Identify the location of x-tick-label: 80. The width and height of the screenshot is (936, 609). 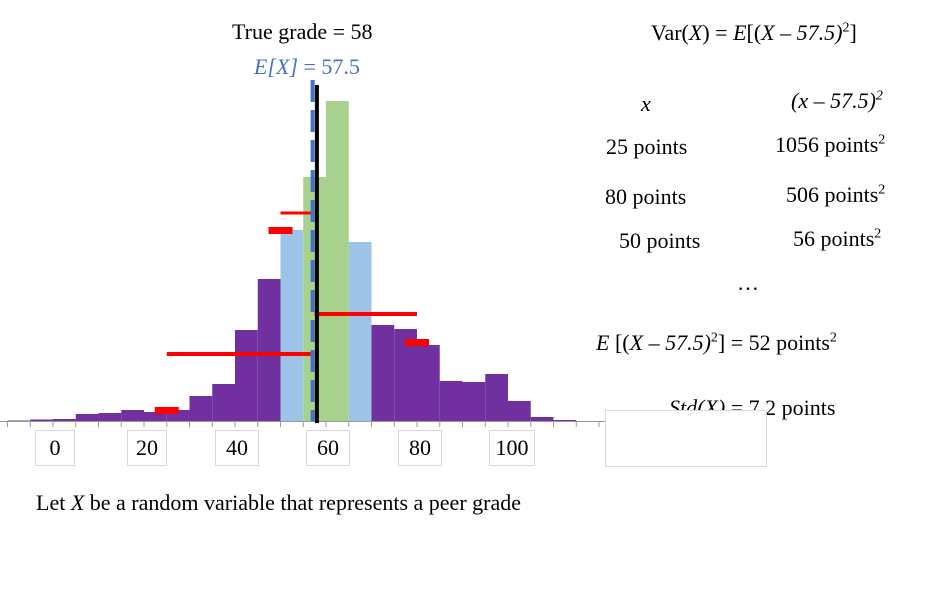
(420, 448).